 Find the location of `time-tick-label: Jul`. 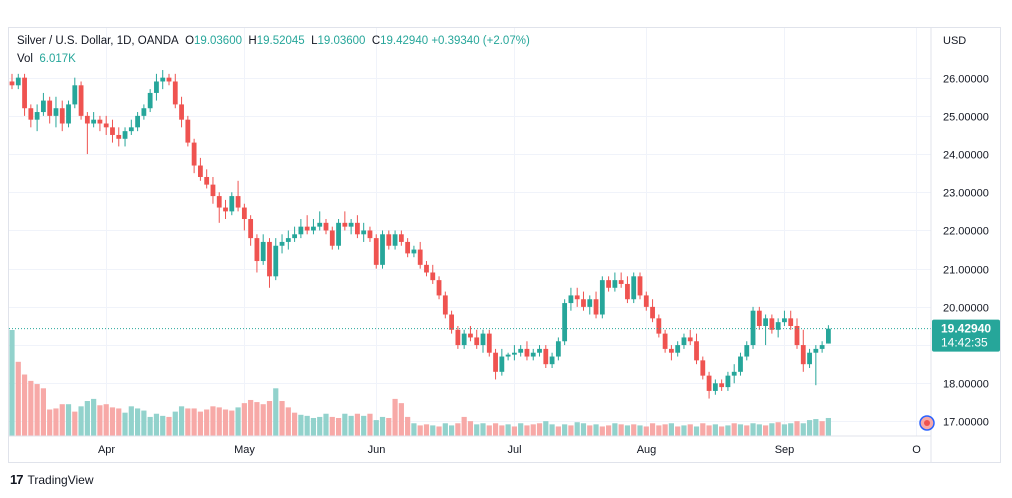

time-tick-label: Jul is located at coordinates (514, 450).